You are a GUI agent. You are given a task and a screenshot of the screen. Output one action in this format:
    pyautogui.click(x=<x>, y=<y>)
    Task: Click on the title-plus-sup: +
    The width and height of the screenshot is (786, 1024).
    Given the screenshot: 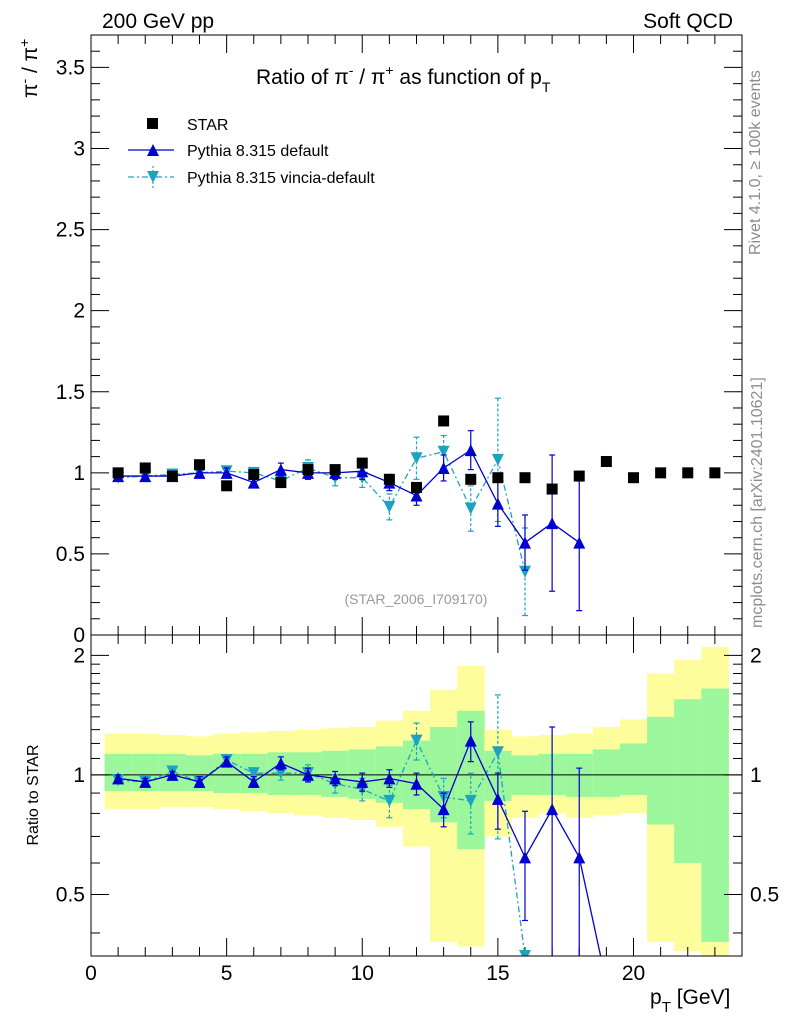 What is the action you would take?
    pyautogui.click(x=389, y=70)
    